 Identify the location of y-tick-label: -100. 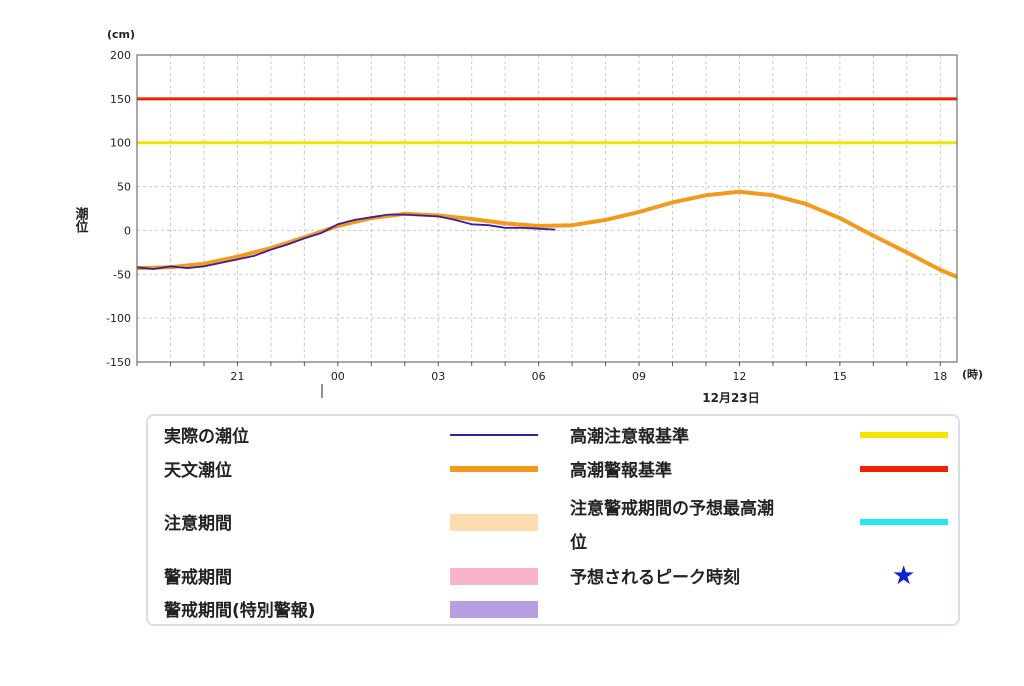
(118, 318).